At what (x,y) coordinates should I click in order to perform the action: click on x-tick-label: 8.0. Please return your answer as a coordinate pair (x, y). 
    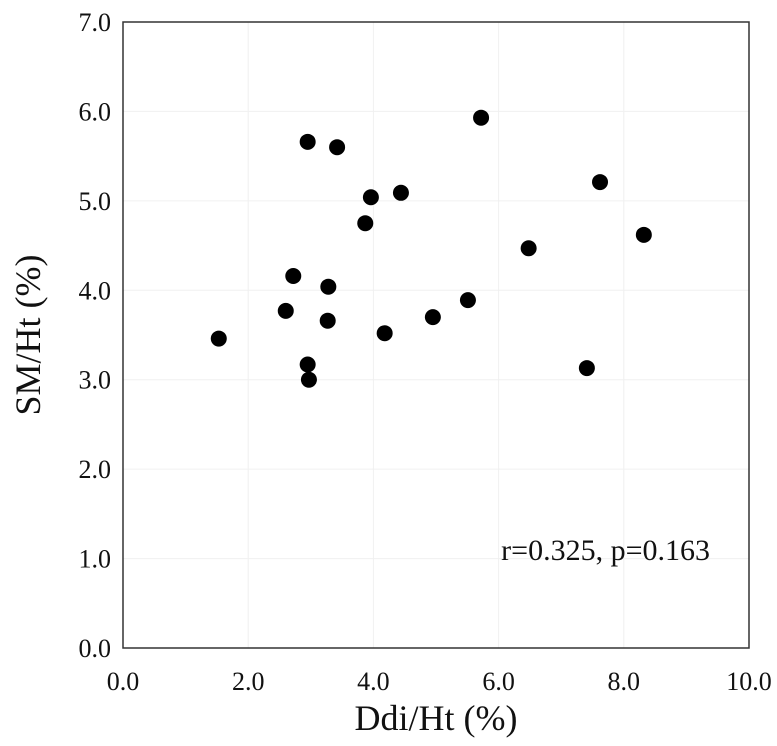
    Looking at the image, I should click on (624, 681).